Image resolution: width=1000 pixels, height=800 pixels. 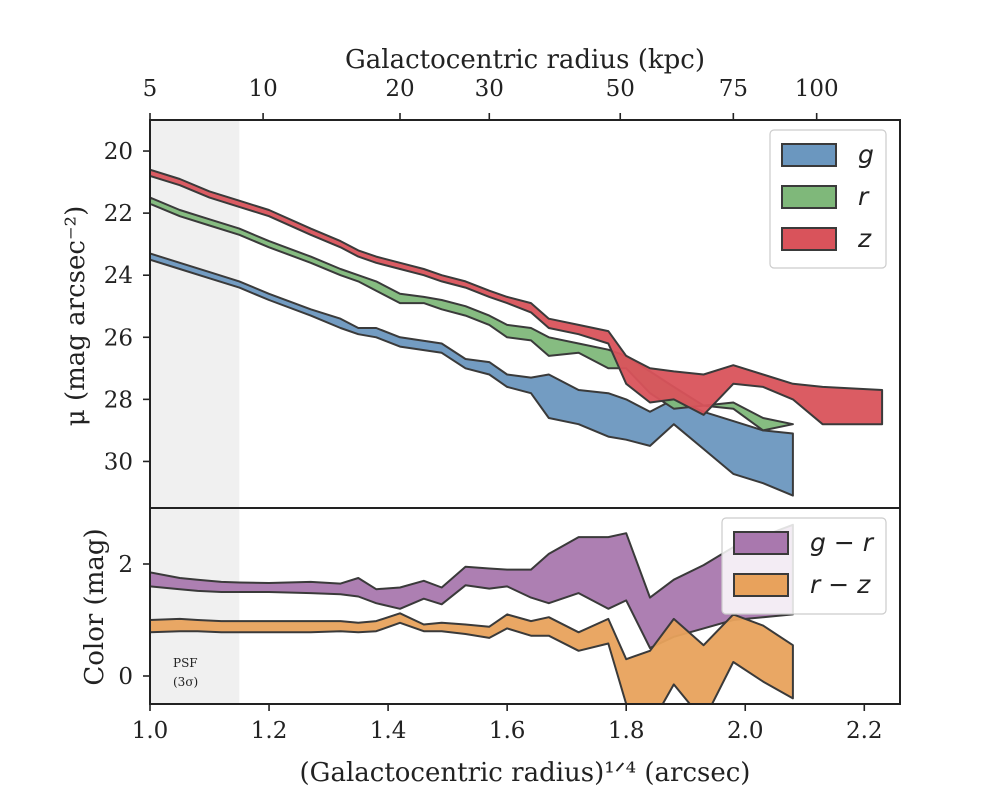 What do you see at coordinates (150, 89) in the screenshot?
I see `top-x-tick-label: 5` at bounding box center [150, 89].